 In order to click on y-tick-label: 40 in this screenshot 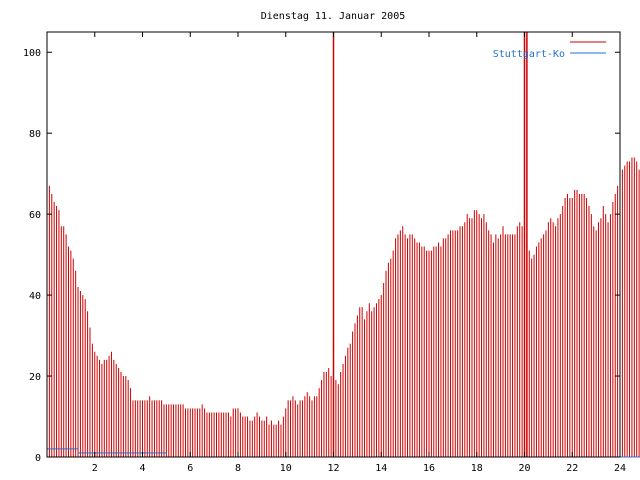, I will do `click(35, 296)`.